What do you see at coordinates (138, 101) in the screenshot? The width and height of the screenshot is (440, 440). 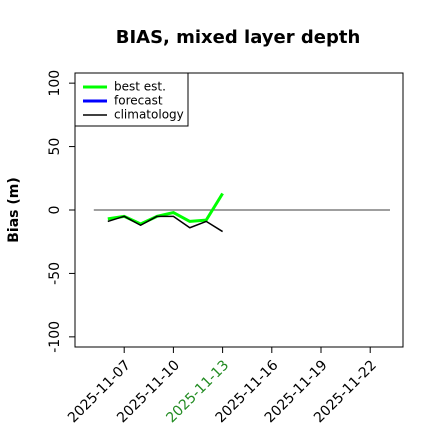 I see `legend-label: forecast` at bounding box center [138, 101].